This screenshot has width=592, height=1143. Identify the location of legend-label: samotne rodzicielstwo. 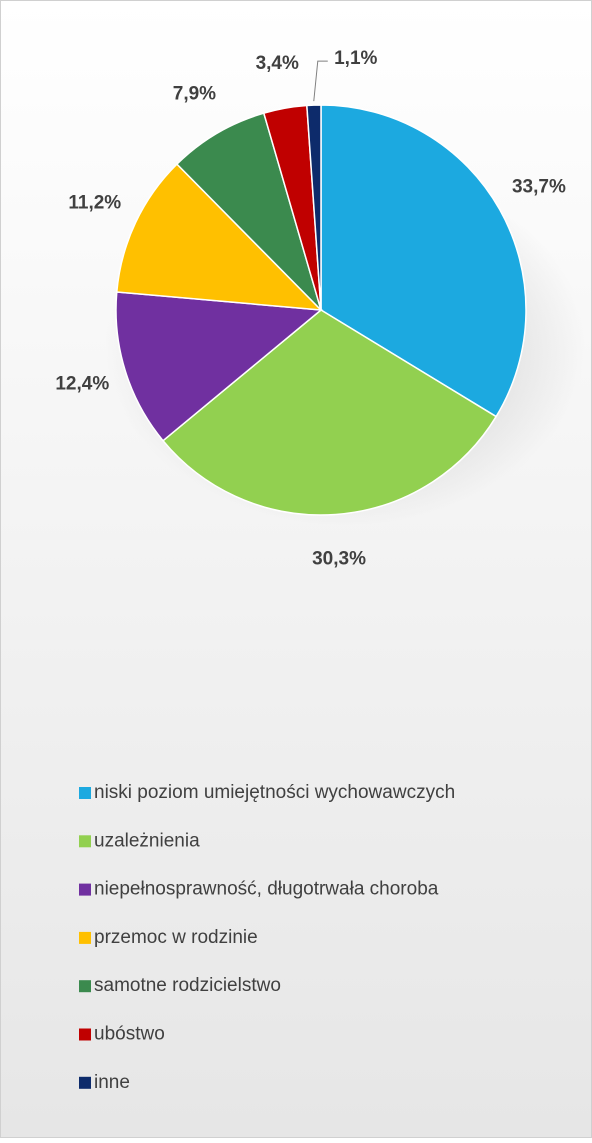
(187, 985).